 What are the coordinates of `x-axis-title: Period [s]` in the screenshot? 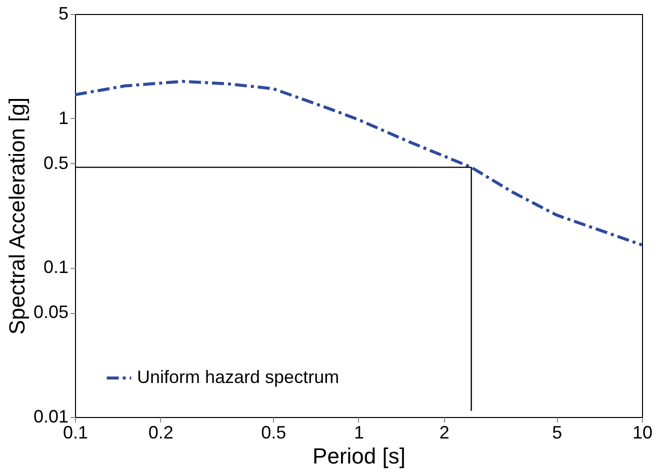 It's located at (359, 456).